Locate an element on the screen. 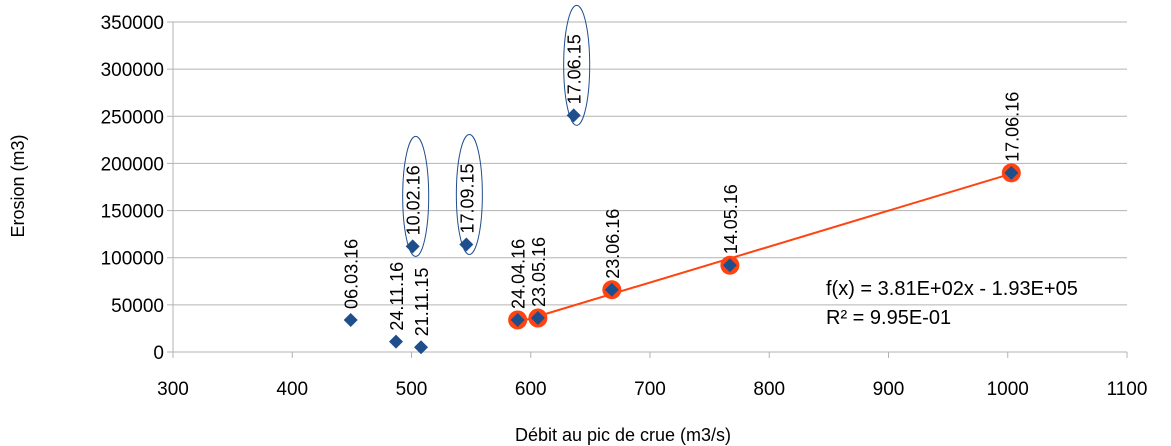 The width and height of the screenshot is (1171, 446). y-tick-label: 150000 is located at coordinates (132, 212).